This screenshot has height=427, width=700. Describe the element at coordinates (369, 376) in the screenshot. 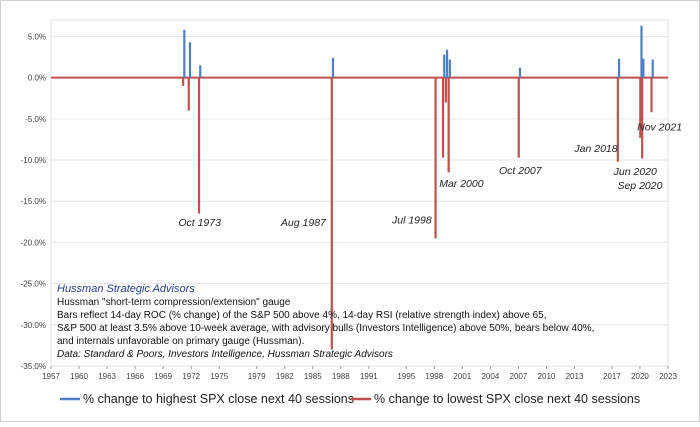

I see `x-tick-label: 1991` at that location.